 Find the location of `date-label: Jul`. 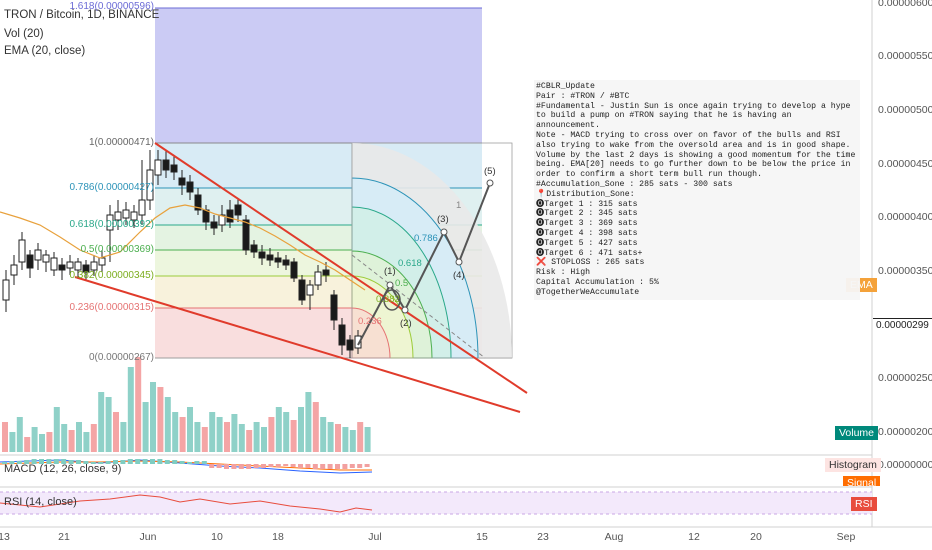

date-label: Jul is located at coordinates (375, 537).